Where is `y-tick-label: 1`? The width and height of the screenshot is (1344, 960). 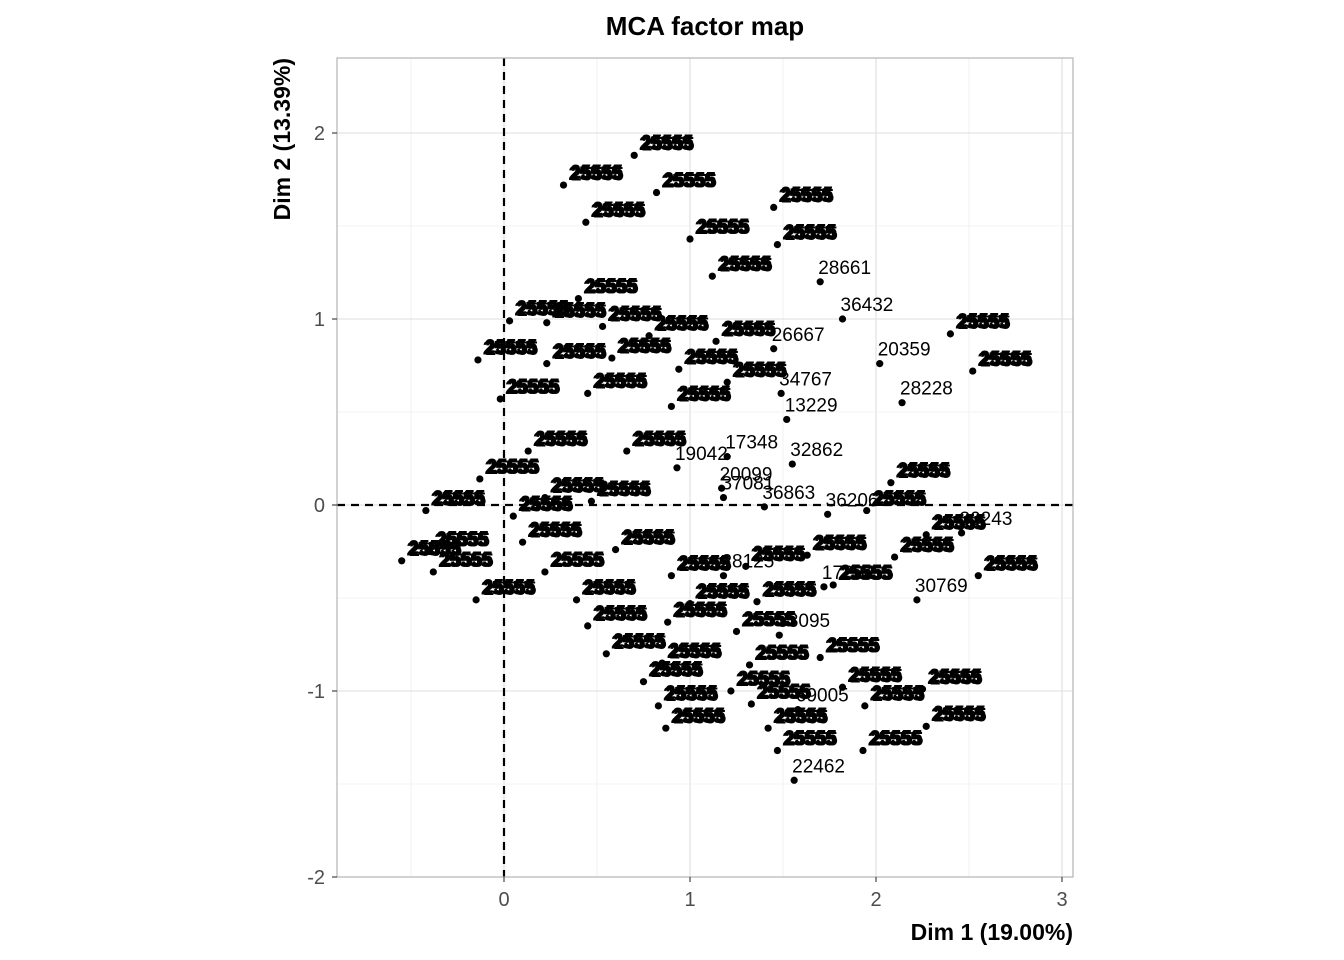 y-tick-label: 1 is located at coordinates (319, 320).